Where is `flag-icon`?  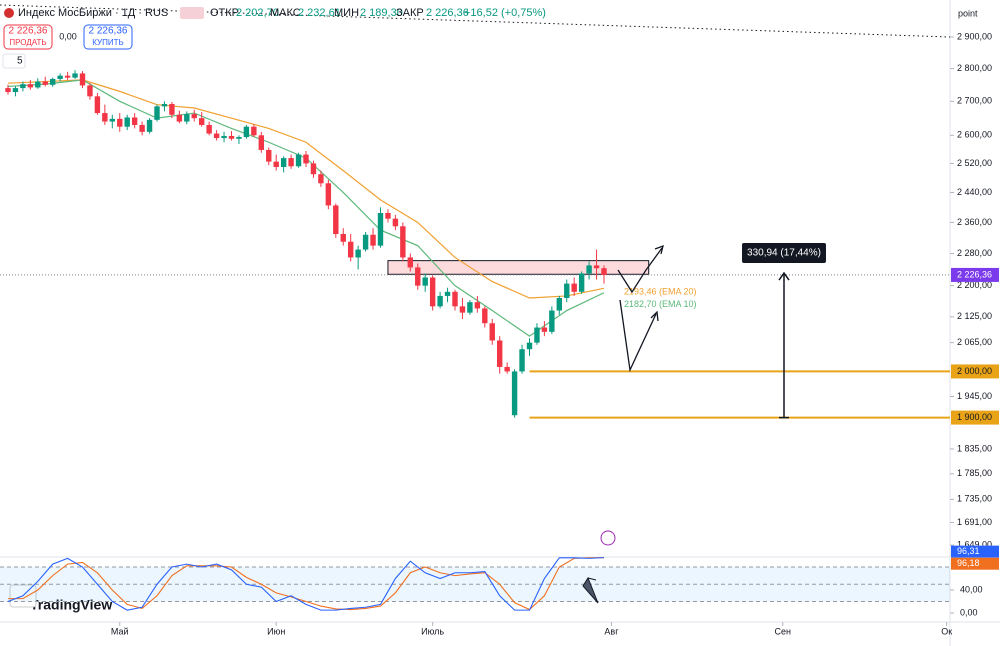 flag-icon is located at coordinates (9, 13).